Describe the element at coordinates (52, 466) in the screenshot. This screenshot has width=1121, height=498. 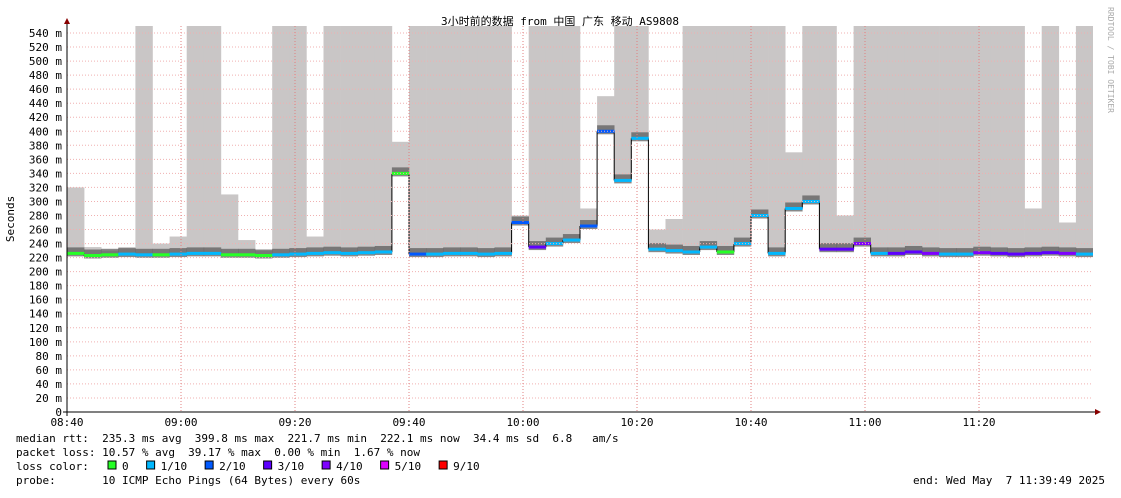
I see `legend-label: loss color:` at that location.